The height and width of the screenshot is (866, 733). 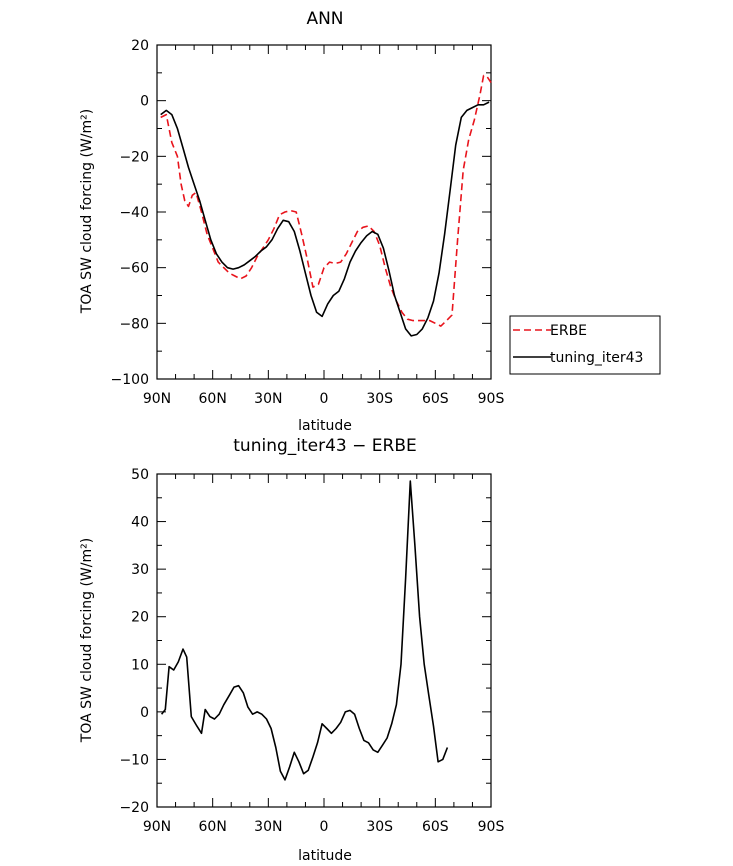 What do you see at coordinates (325, 219) in the screenshot?
I see `series-line-tuning-iter43` at bounding box center [325, 219].